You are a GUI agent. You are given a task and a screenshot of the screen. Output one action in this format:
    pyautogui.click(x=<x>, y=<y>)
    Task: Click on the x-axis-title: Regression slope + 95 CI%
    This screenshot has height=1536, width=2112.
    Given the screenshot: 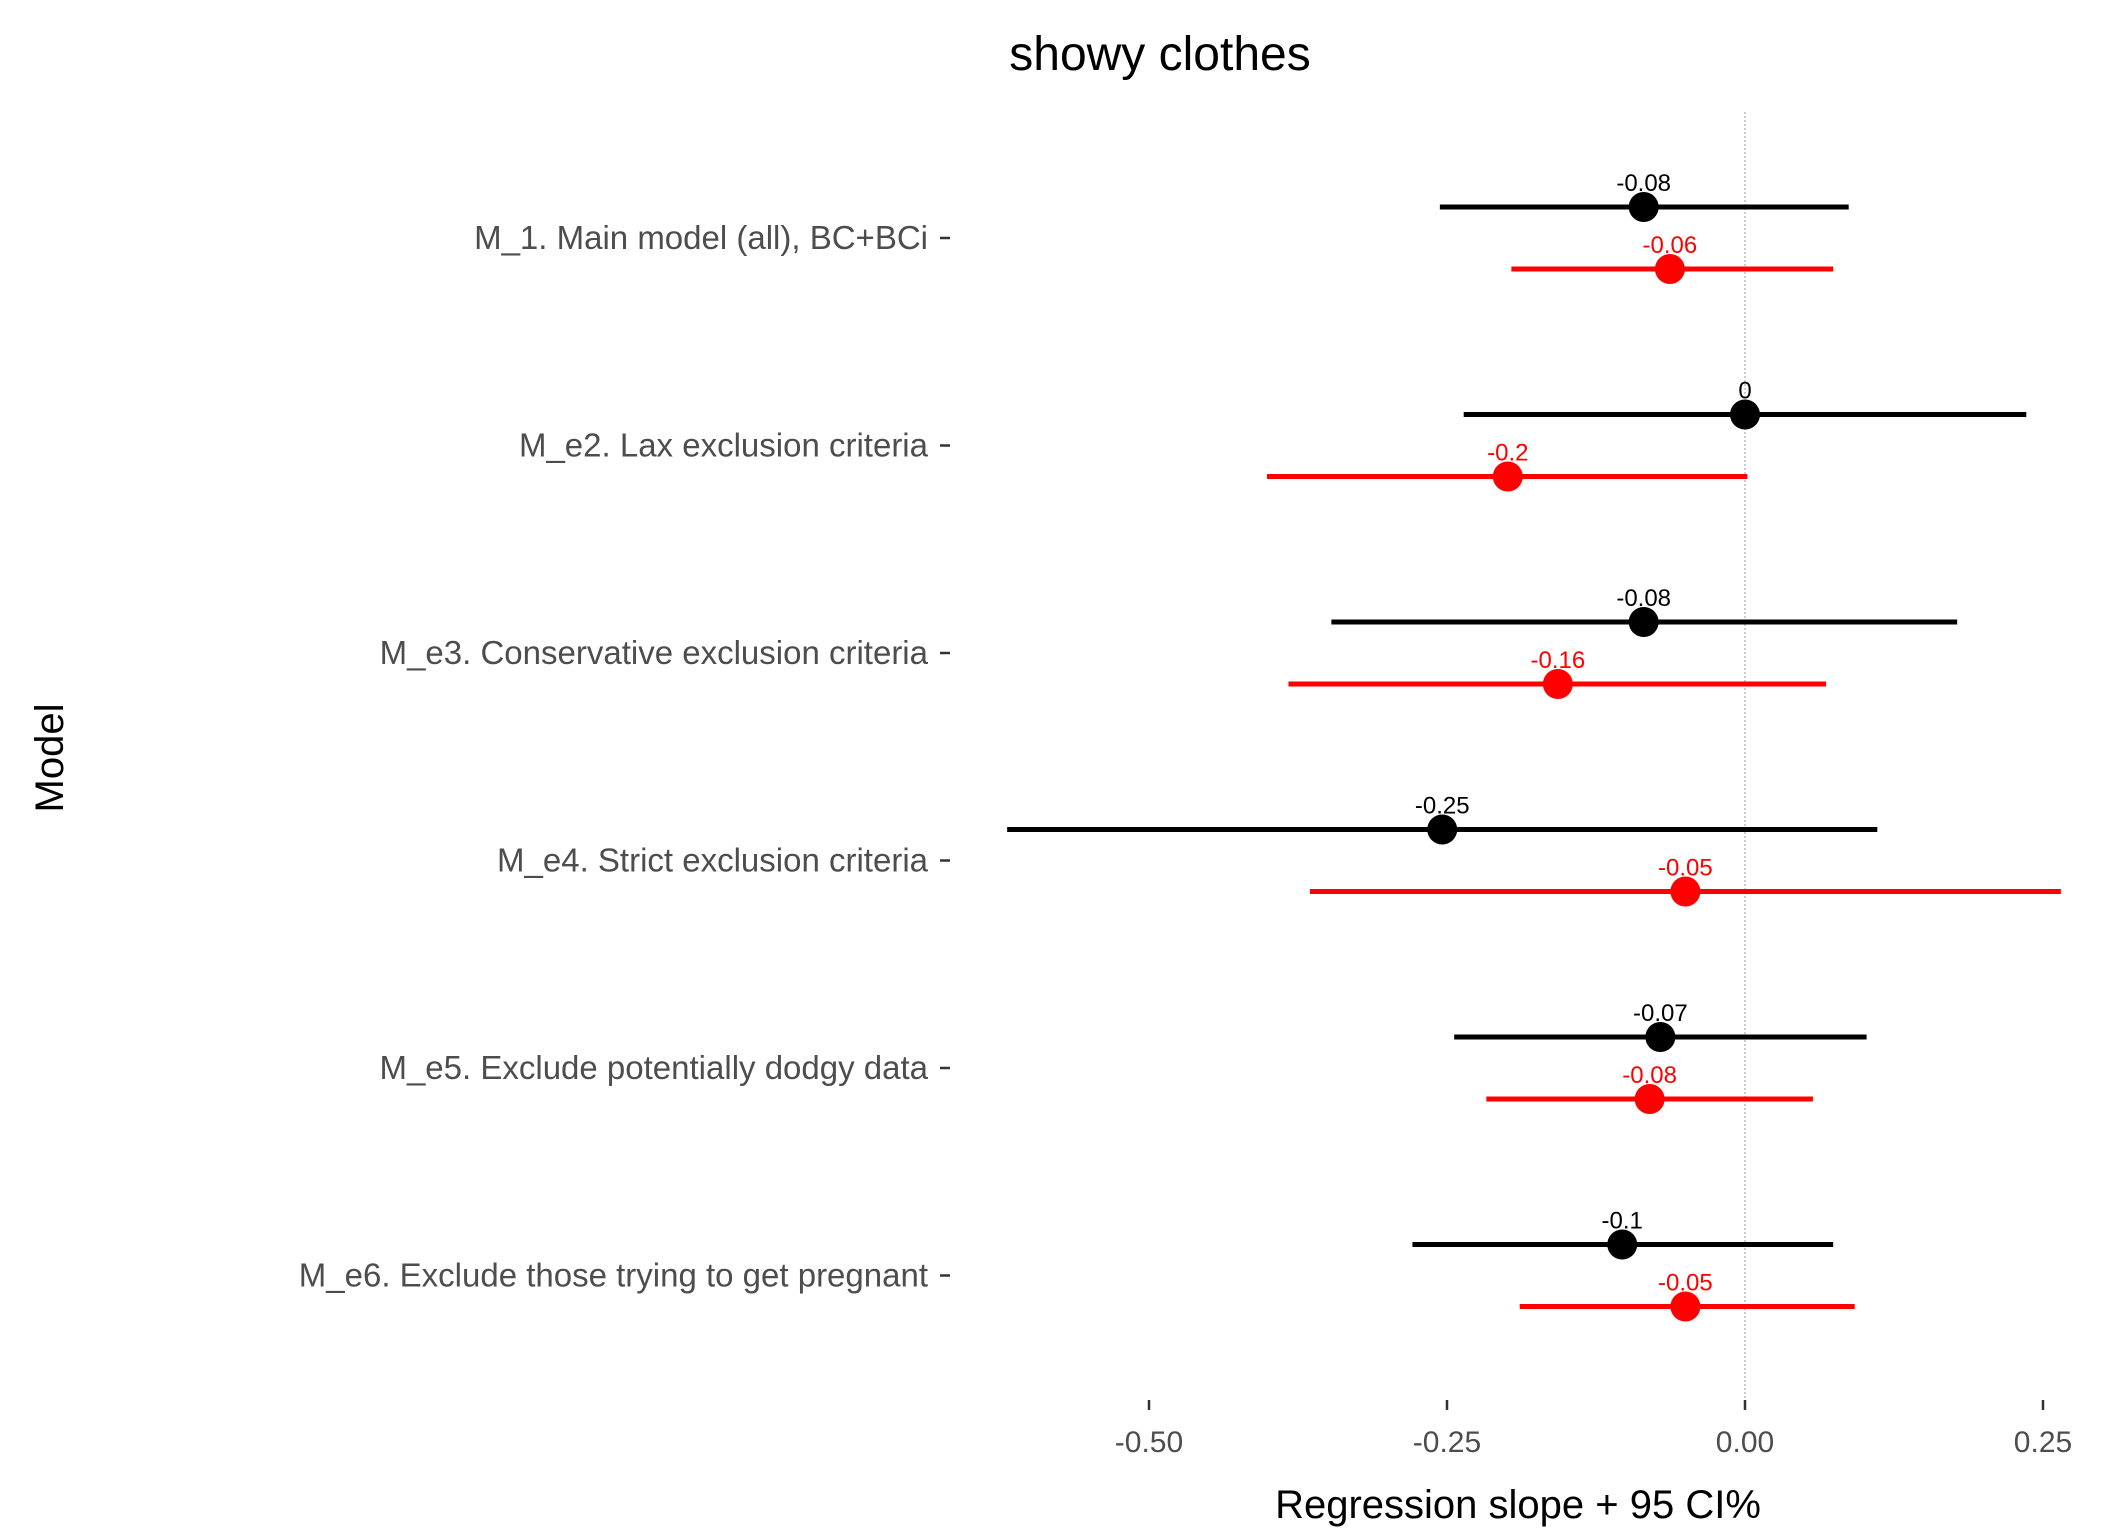 What is the action you would take?
    pyautogui.click(x=1518, y=1505)
    